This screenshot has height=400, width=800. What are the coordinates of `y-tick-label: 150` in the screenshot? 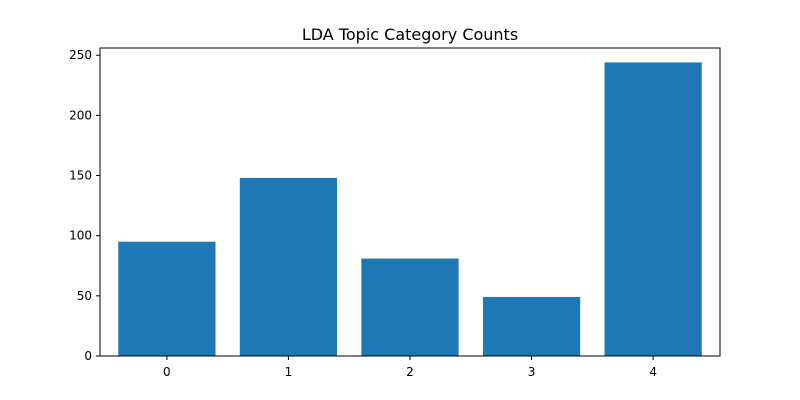 It's located at (80, 176).